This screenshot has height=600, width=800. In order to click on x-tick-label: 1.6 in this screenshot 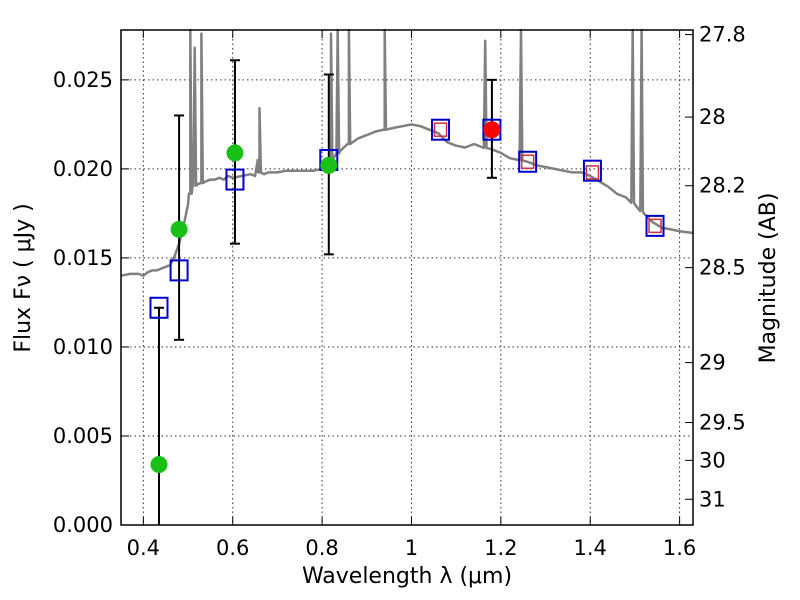, I will do `click(679, 548)`.